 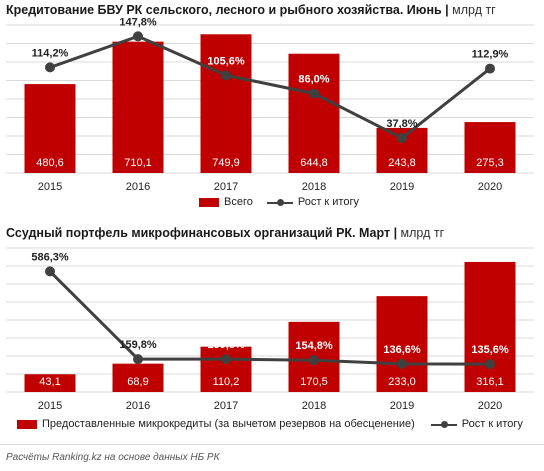 What do you see at coordinates (490, 187) in the screenshot?
I see `chart1-tick-label: 2020` at bounding box center [490, 187].